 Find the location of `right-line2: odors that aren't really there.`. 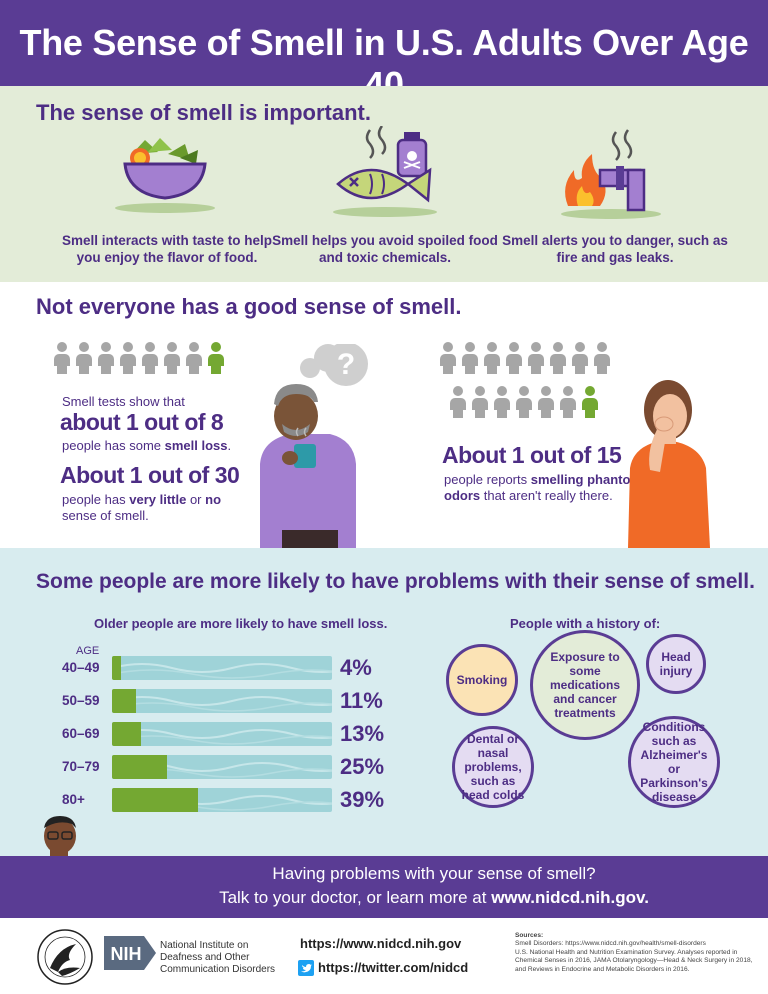

right-line2: odors that aren't really there. is located at coordinates (528, 495).